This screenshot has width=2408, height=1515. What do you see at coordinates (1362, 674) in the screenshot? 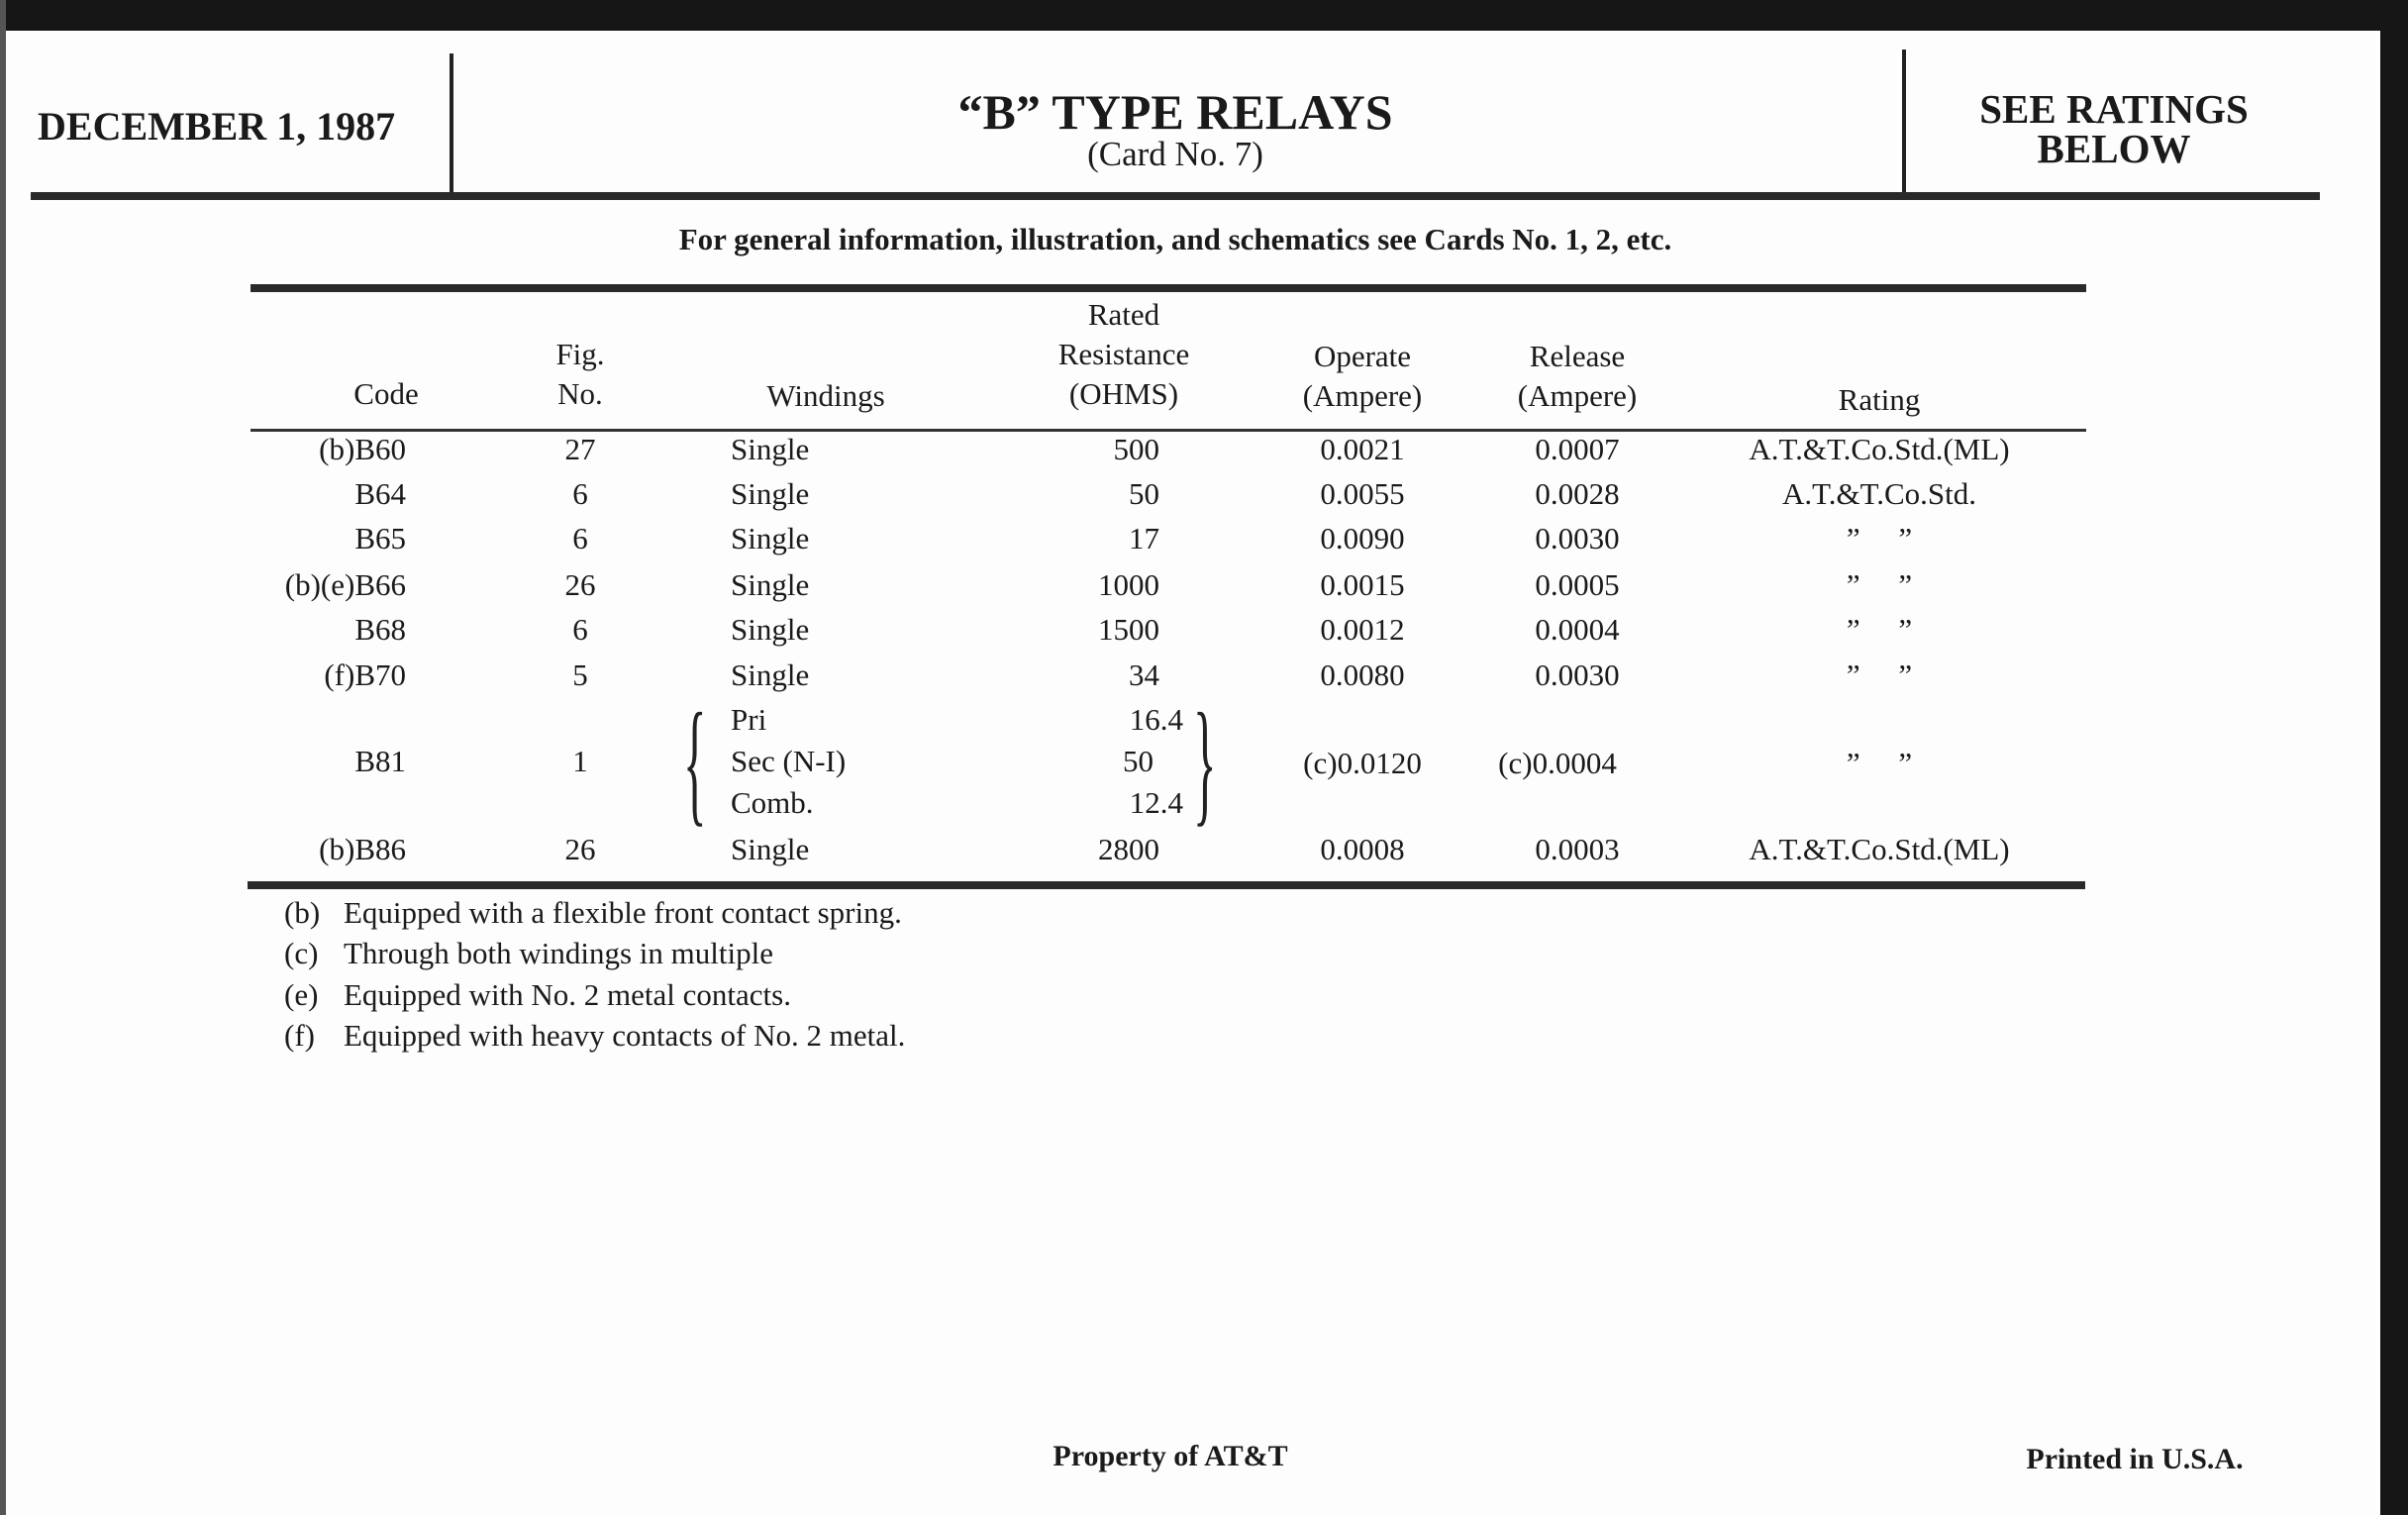
I see `cell-operate: 0.0080` at bounding box center [1362, 674].